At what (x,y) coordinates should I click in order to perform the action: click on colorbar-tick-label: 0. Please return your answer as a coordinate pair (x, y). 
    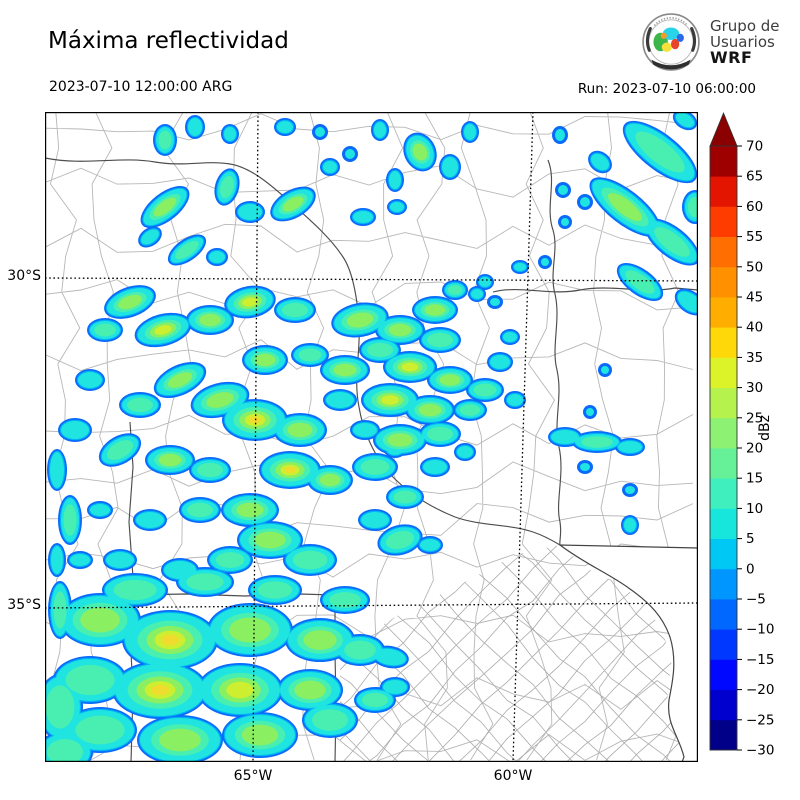
    Looking at the image, I should click on (750, 569).